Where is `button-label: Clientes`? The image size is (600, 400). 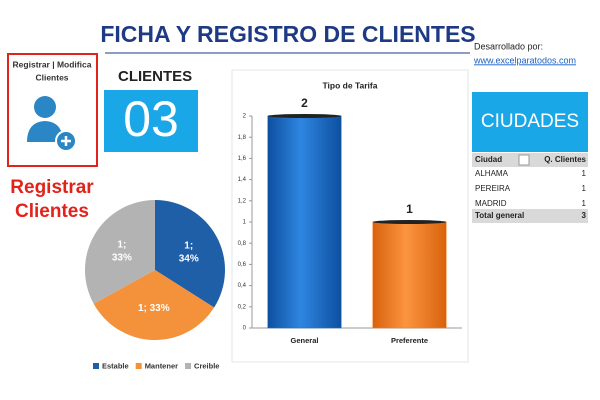
button-label: Clientes is located at coordinates (51, 77).